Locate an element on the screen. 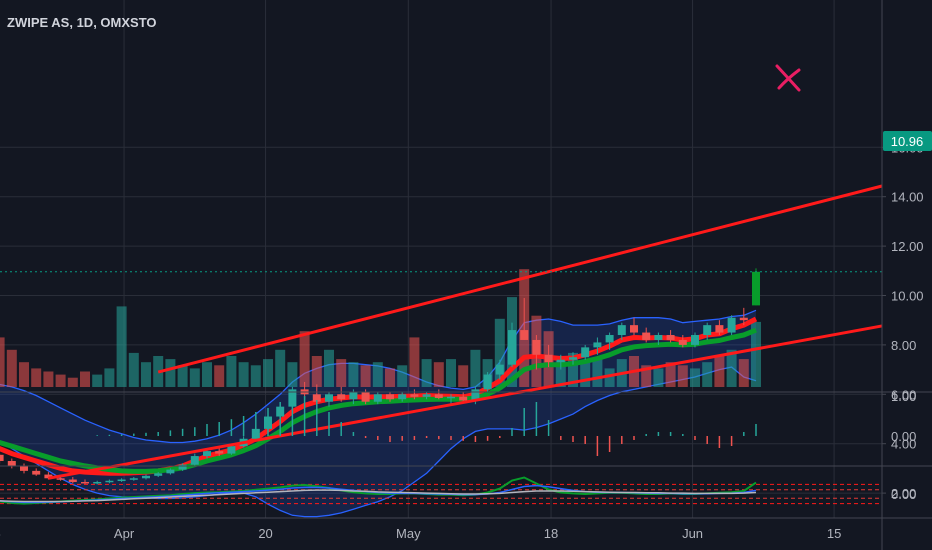 The height and width of the screenshot is (550, 932). oscillator-line is located at coordinates (378, 496).